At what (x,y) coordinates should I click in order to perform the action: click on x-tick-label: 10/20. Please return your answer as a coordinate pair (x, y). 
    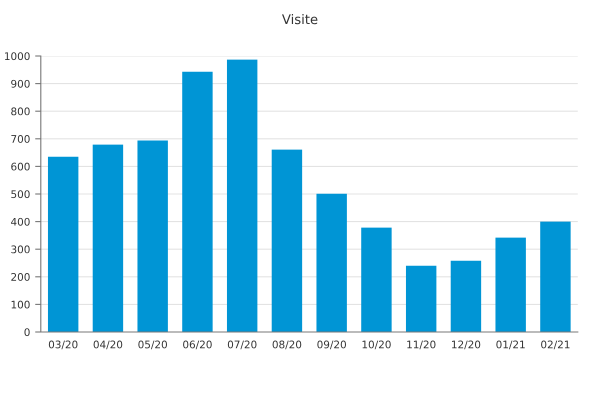
    Looking at the image, I should click on (376, 345).